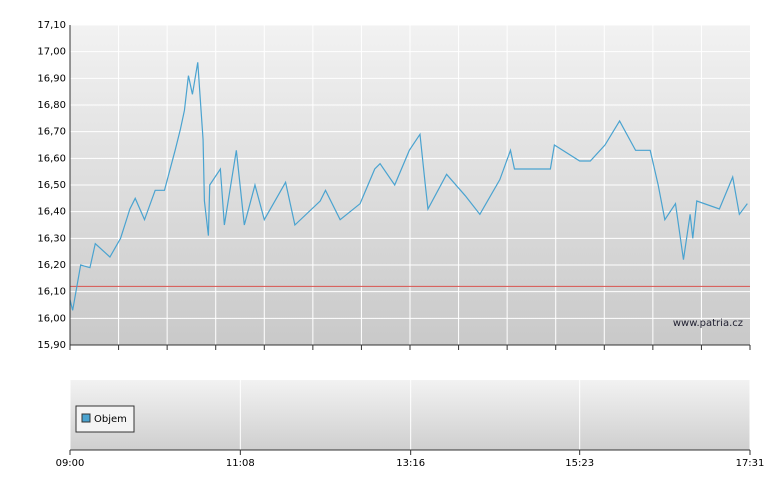 The width and height of the screenshot is (780, 490). Describe the element at coordinates (410, 415) in the screenshot. I see `volume-area` at that location.